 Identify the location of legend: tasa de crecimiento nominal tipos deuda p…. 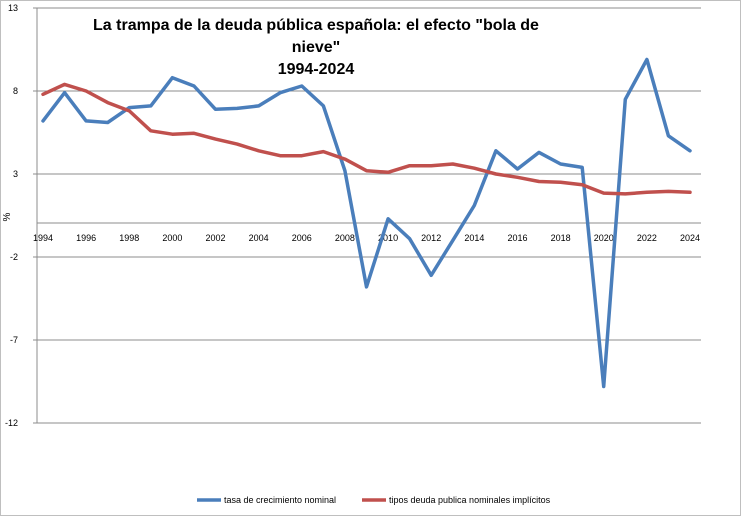
(374, 500).